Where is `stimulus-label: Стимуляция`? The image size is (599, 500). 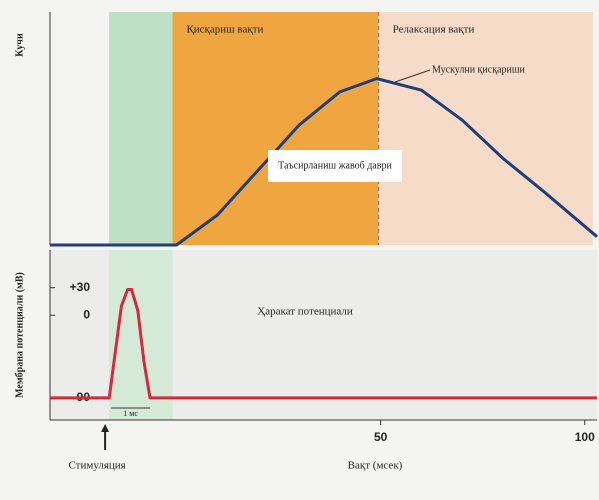 stimulus-label: Стимуляция is located at coordinates (96, 466).